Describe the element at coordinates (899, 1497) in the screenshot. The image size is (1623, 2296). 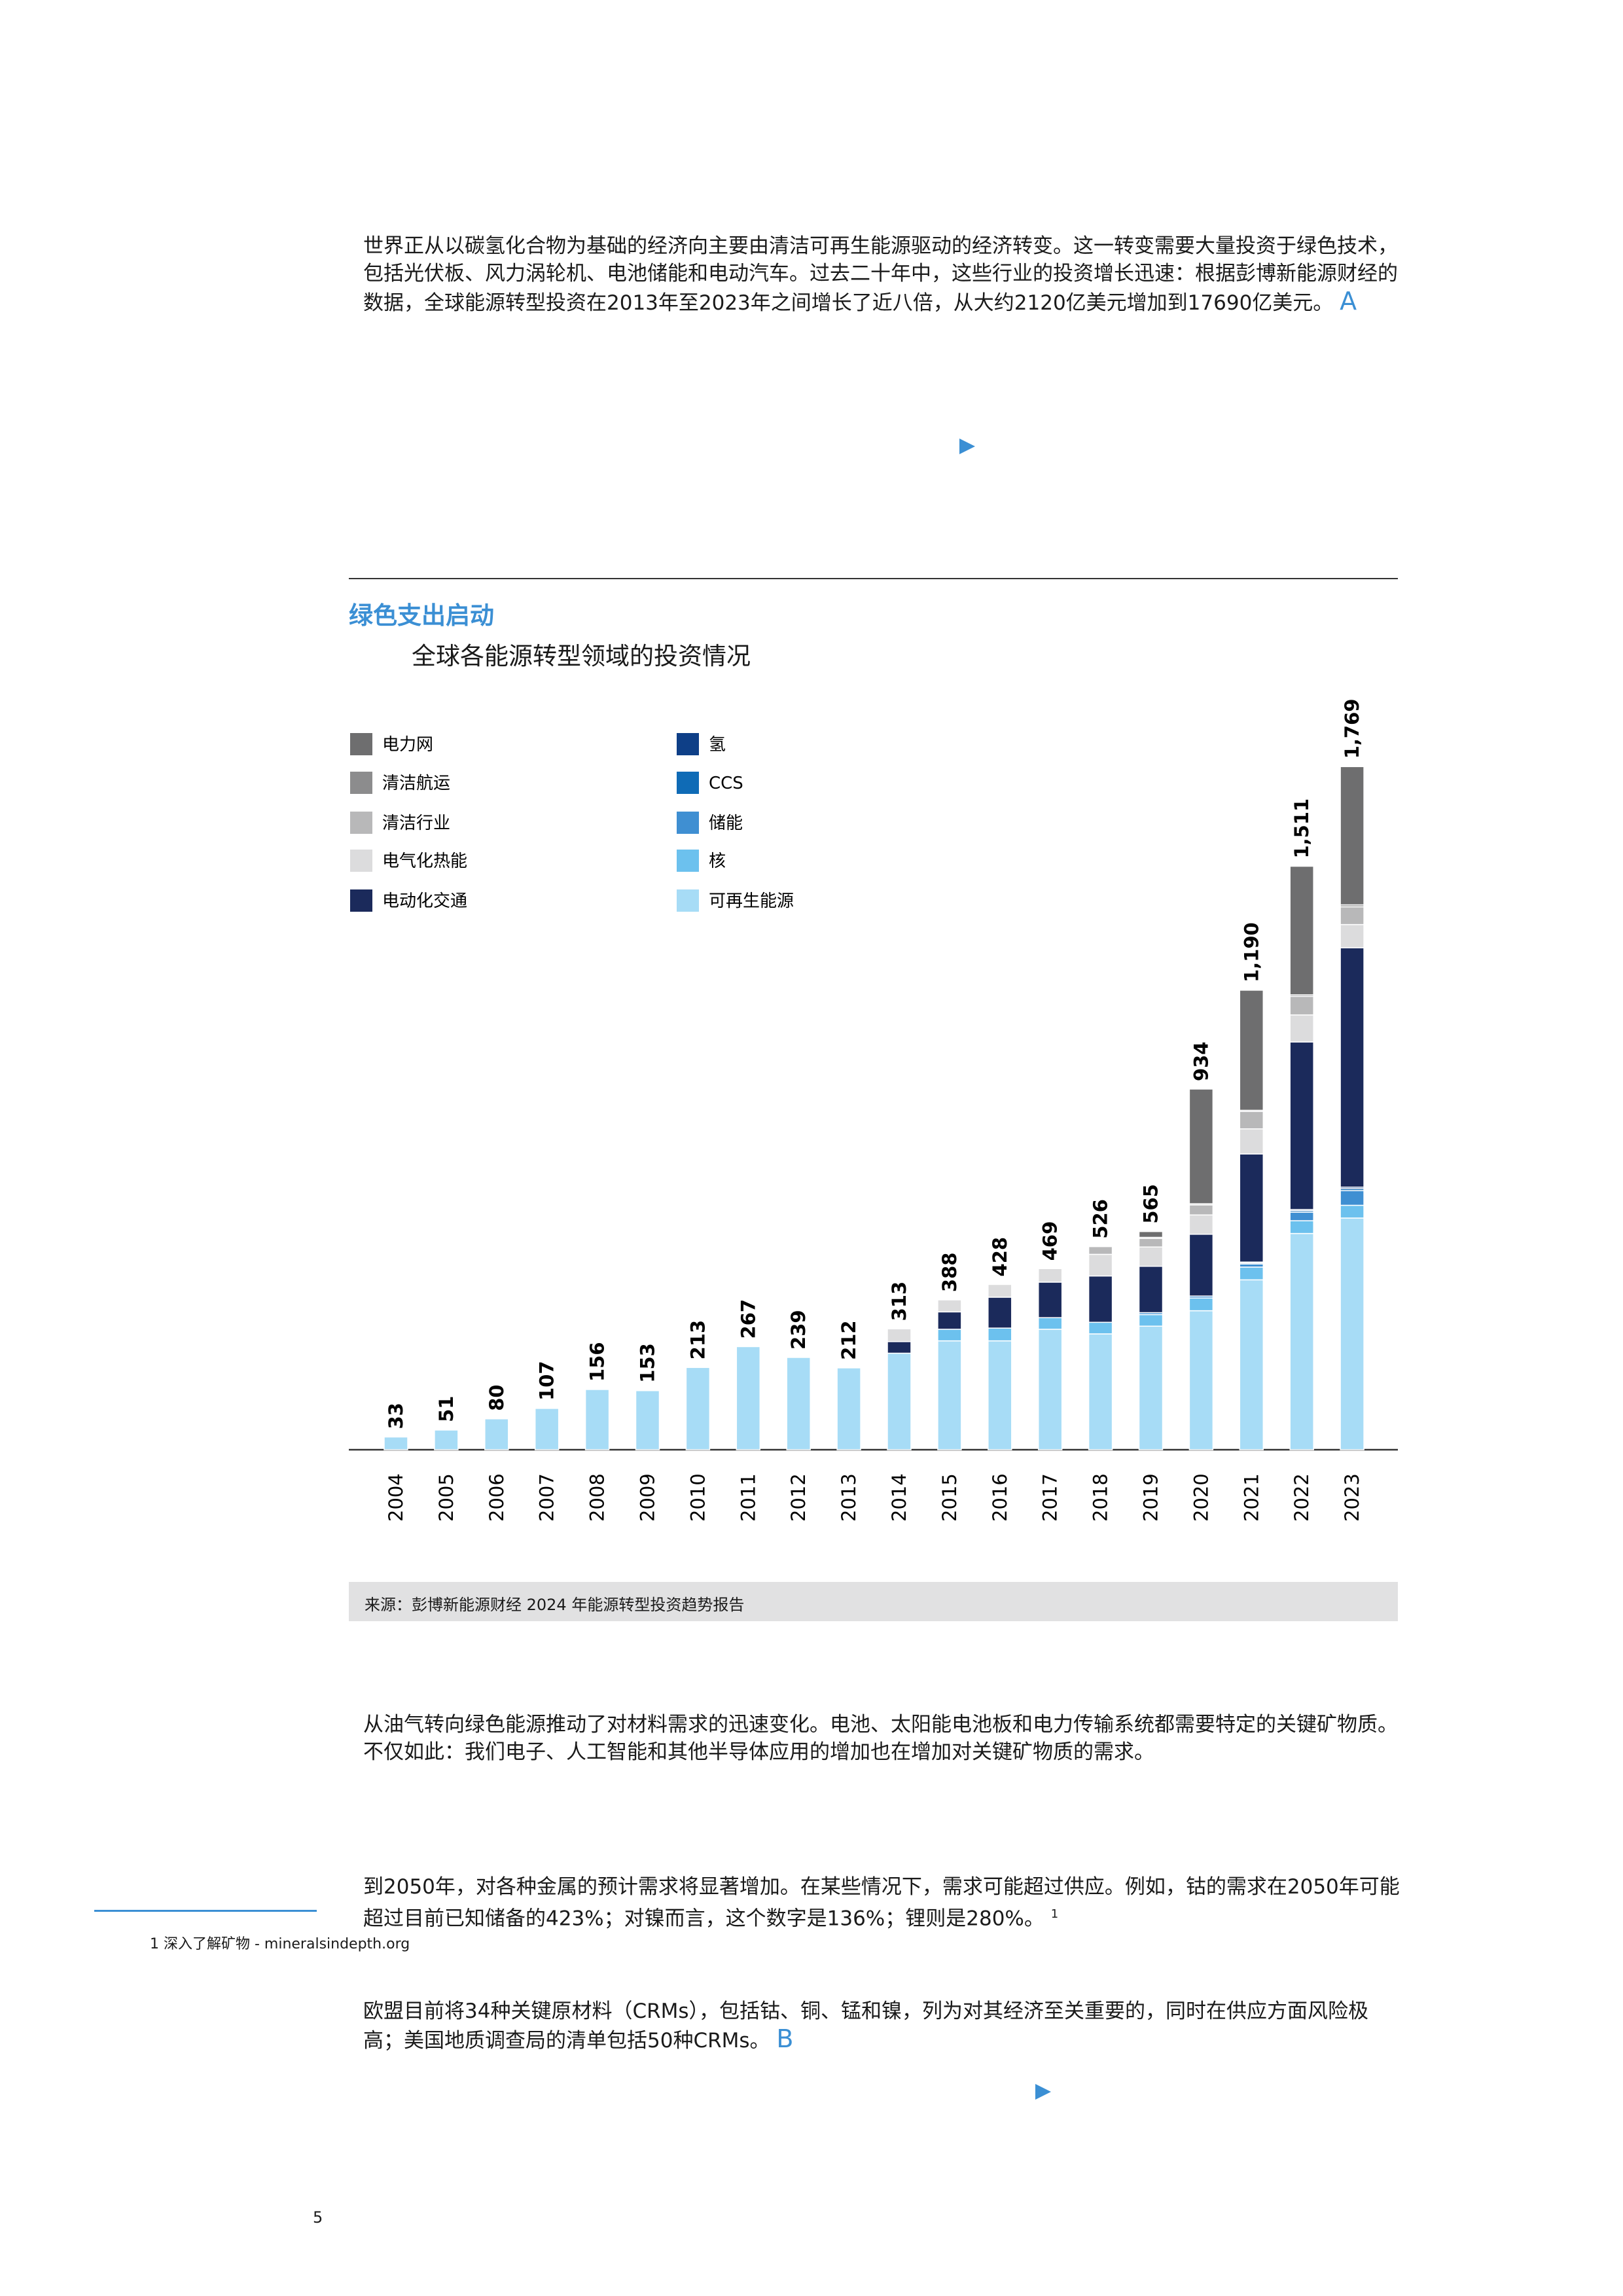
I see `x-tick-label: 2014` at that location.